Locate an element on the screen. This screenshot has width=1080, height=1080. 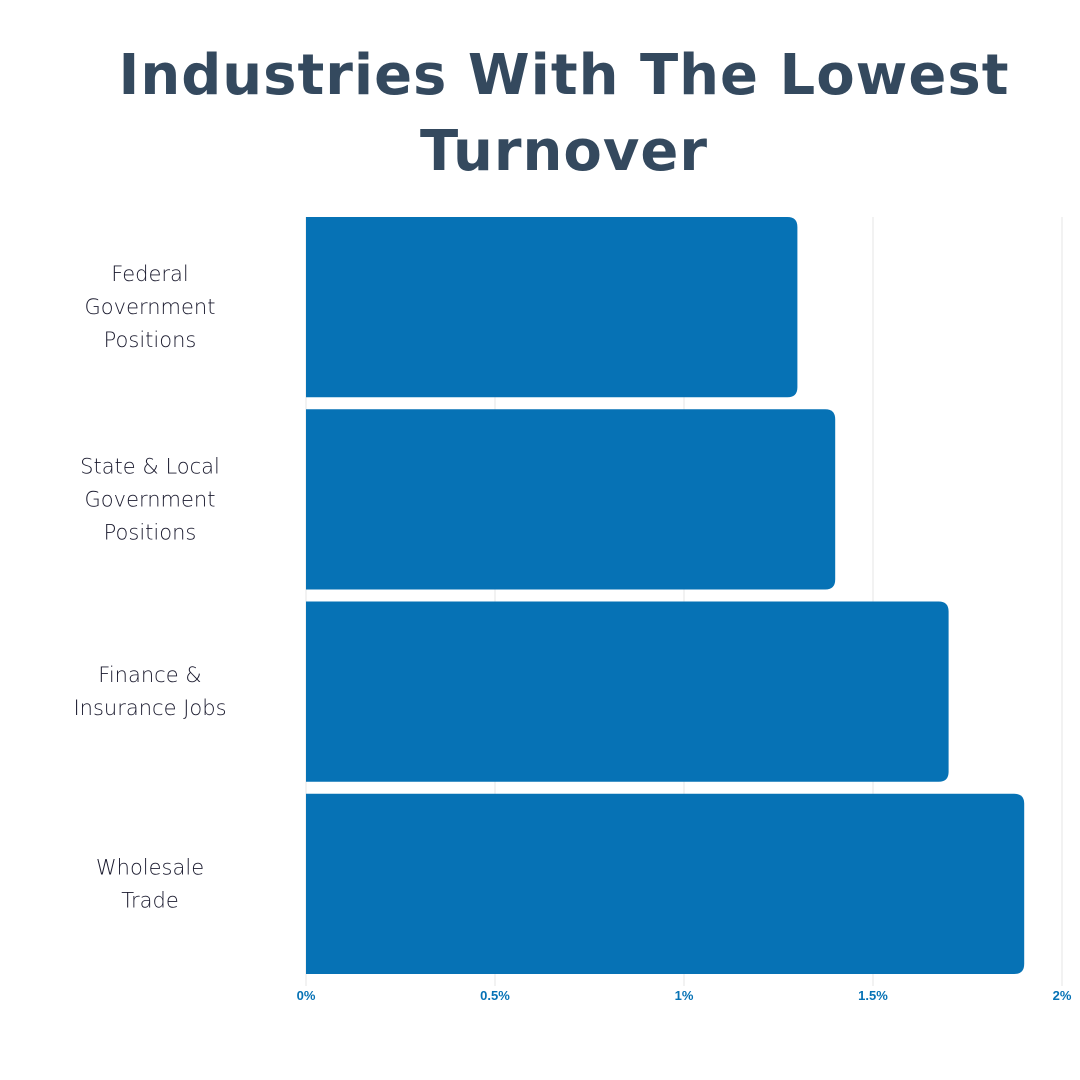
x-tick-label: 0.5% is located at coordinates (495, 995).